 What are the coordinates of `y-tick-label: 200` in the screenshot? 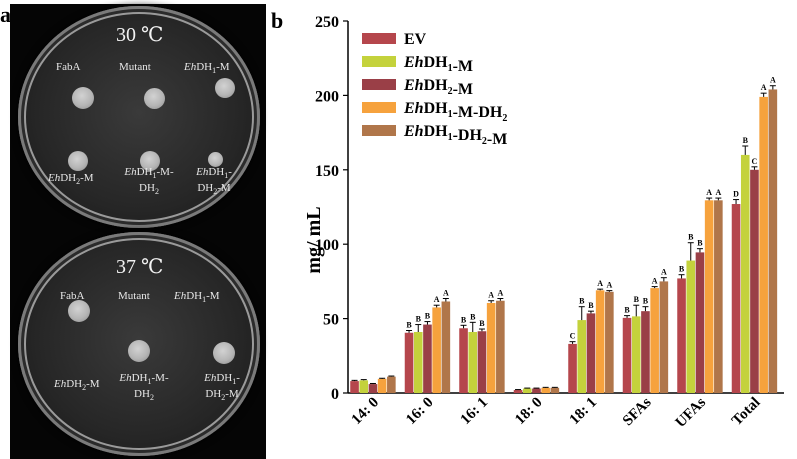 It's located at (327, 96).